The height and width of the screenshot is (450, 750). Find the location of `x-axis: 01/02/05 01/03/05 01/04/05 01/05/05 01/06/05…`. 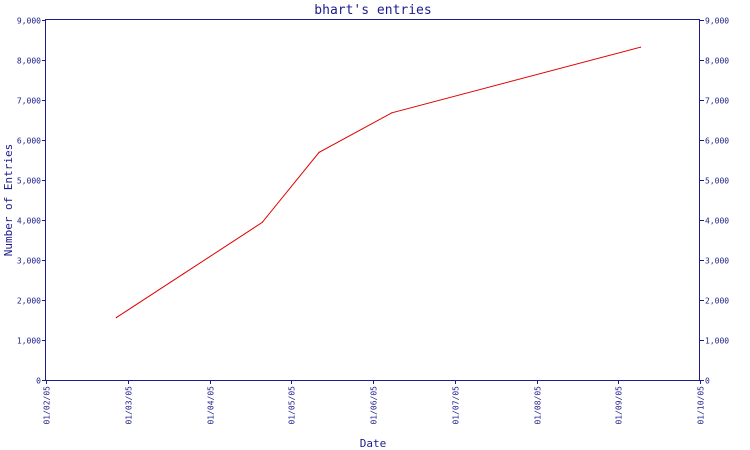

x-axis: 01/02/05 01/03/05 01/04/05 01/05/05 01/06/05… is located at coordinates (374, 402).